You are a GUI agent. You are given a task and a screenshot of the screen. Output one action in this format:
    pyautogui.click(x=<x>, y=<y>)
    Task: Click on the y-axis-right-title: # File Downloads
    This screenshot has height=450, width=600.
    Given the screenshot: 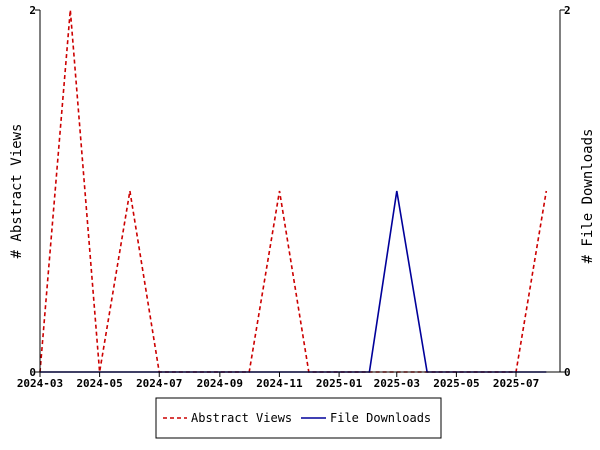 What is the action you would take?
    pyautogui.click(x=588, y=196)
    